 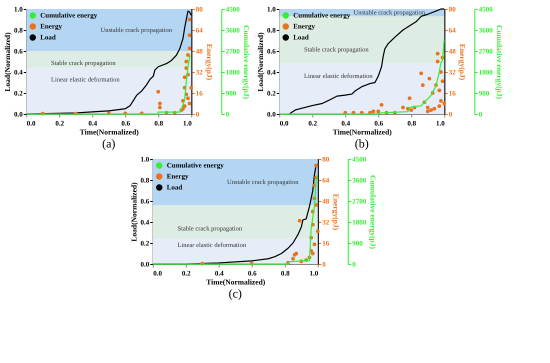 I want to click on text: (b), so click(x=361, y=143).